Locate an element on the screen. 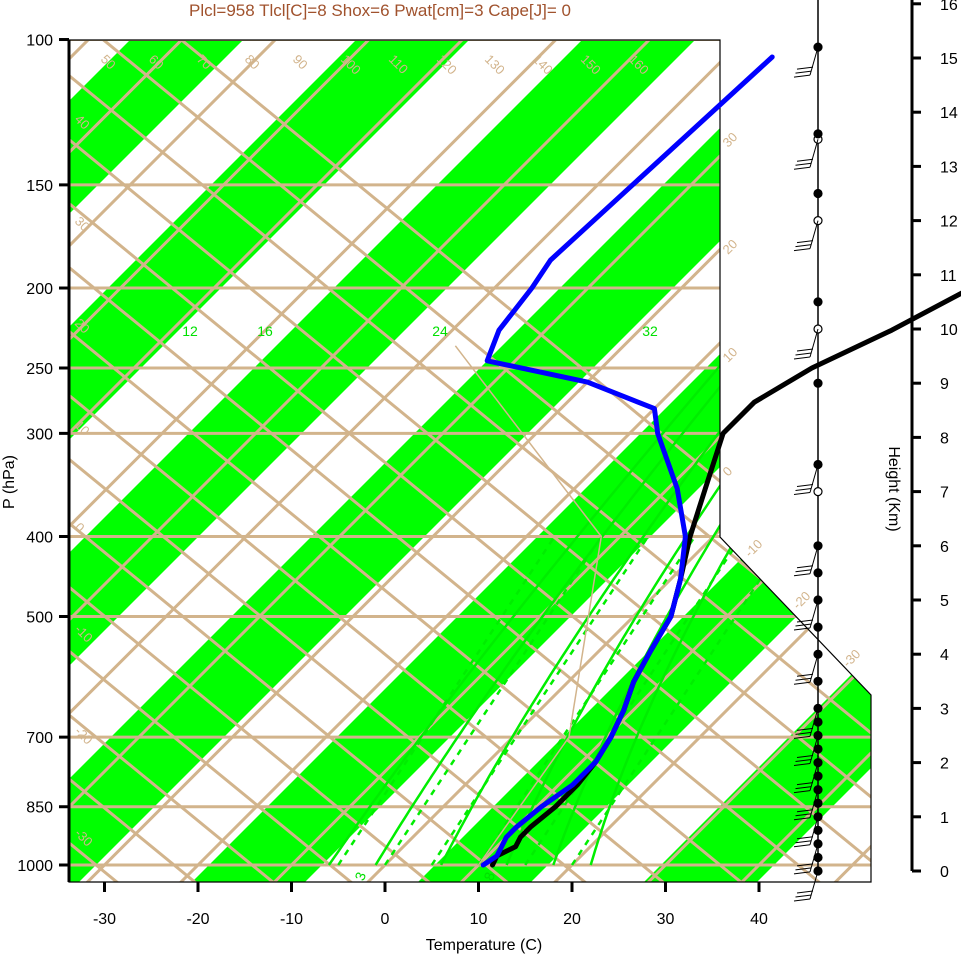 Image resolution: width=961 pixels, height=957 pixels. moist-adiabat-label: 16 is located at coordinates (265, 331).